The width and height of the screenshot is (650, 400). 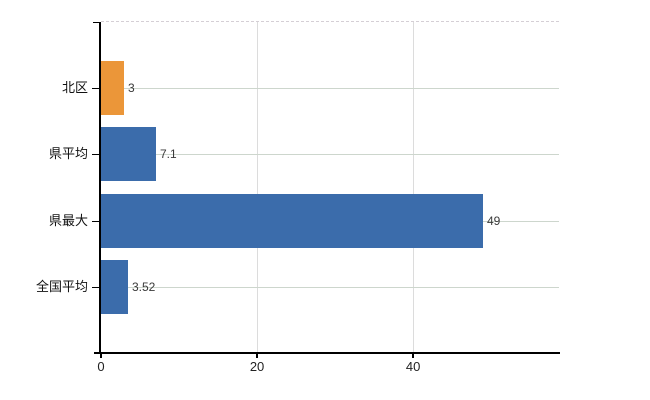 I want to click on y-axis-line, so click(x=100, y=187).